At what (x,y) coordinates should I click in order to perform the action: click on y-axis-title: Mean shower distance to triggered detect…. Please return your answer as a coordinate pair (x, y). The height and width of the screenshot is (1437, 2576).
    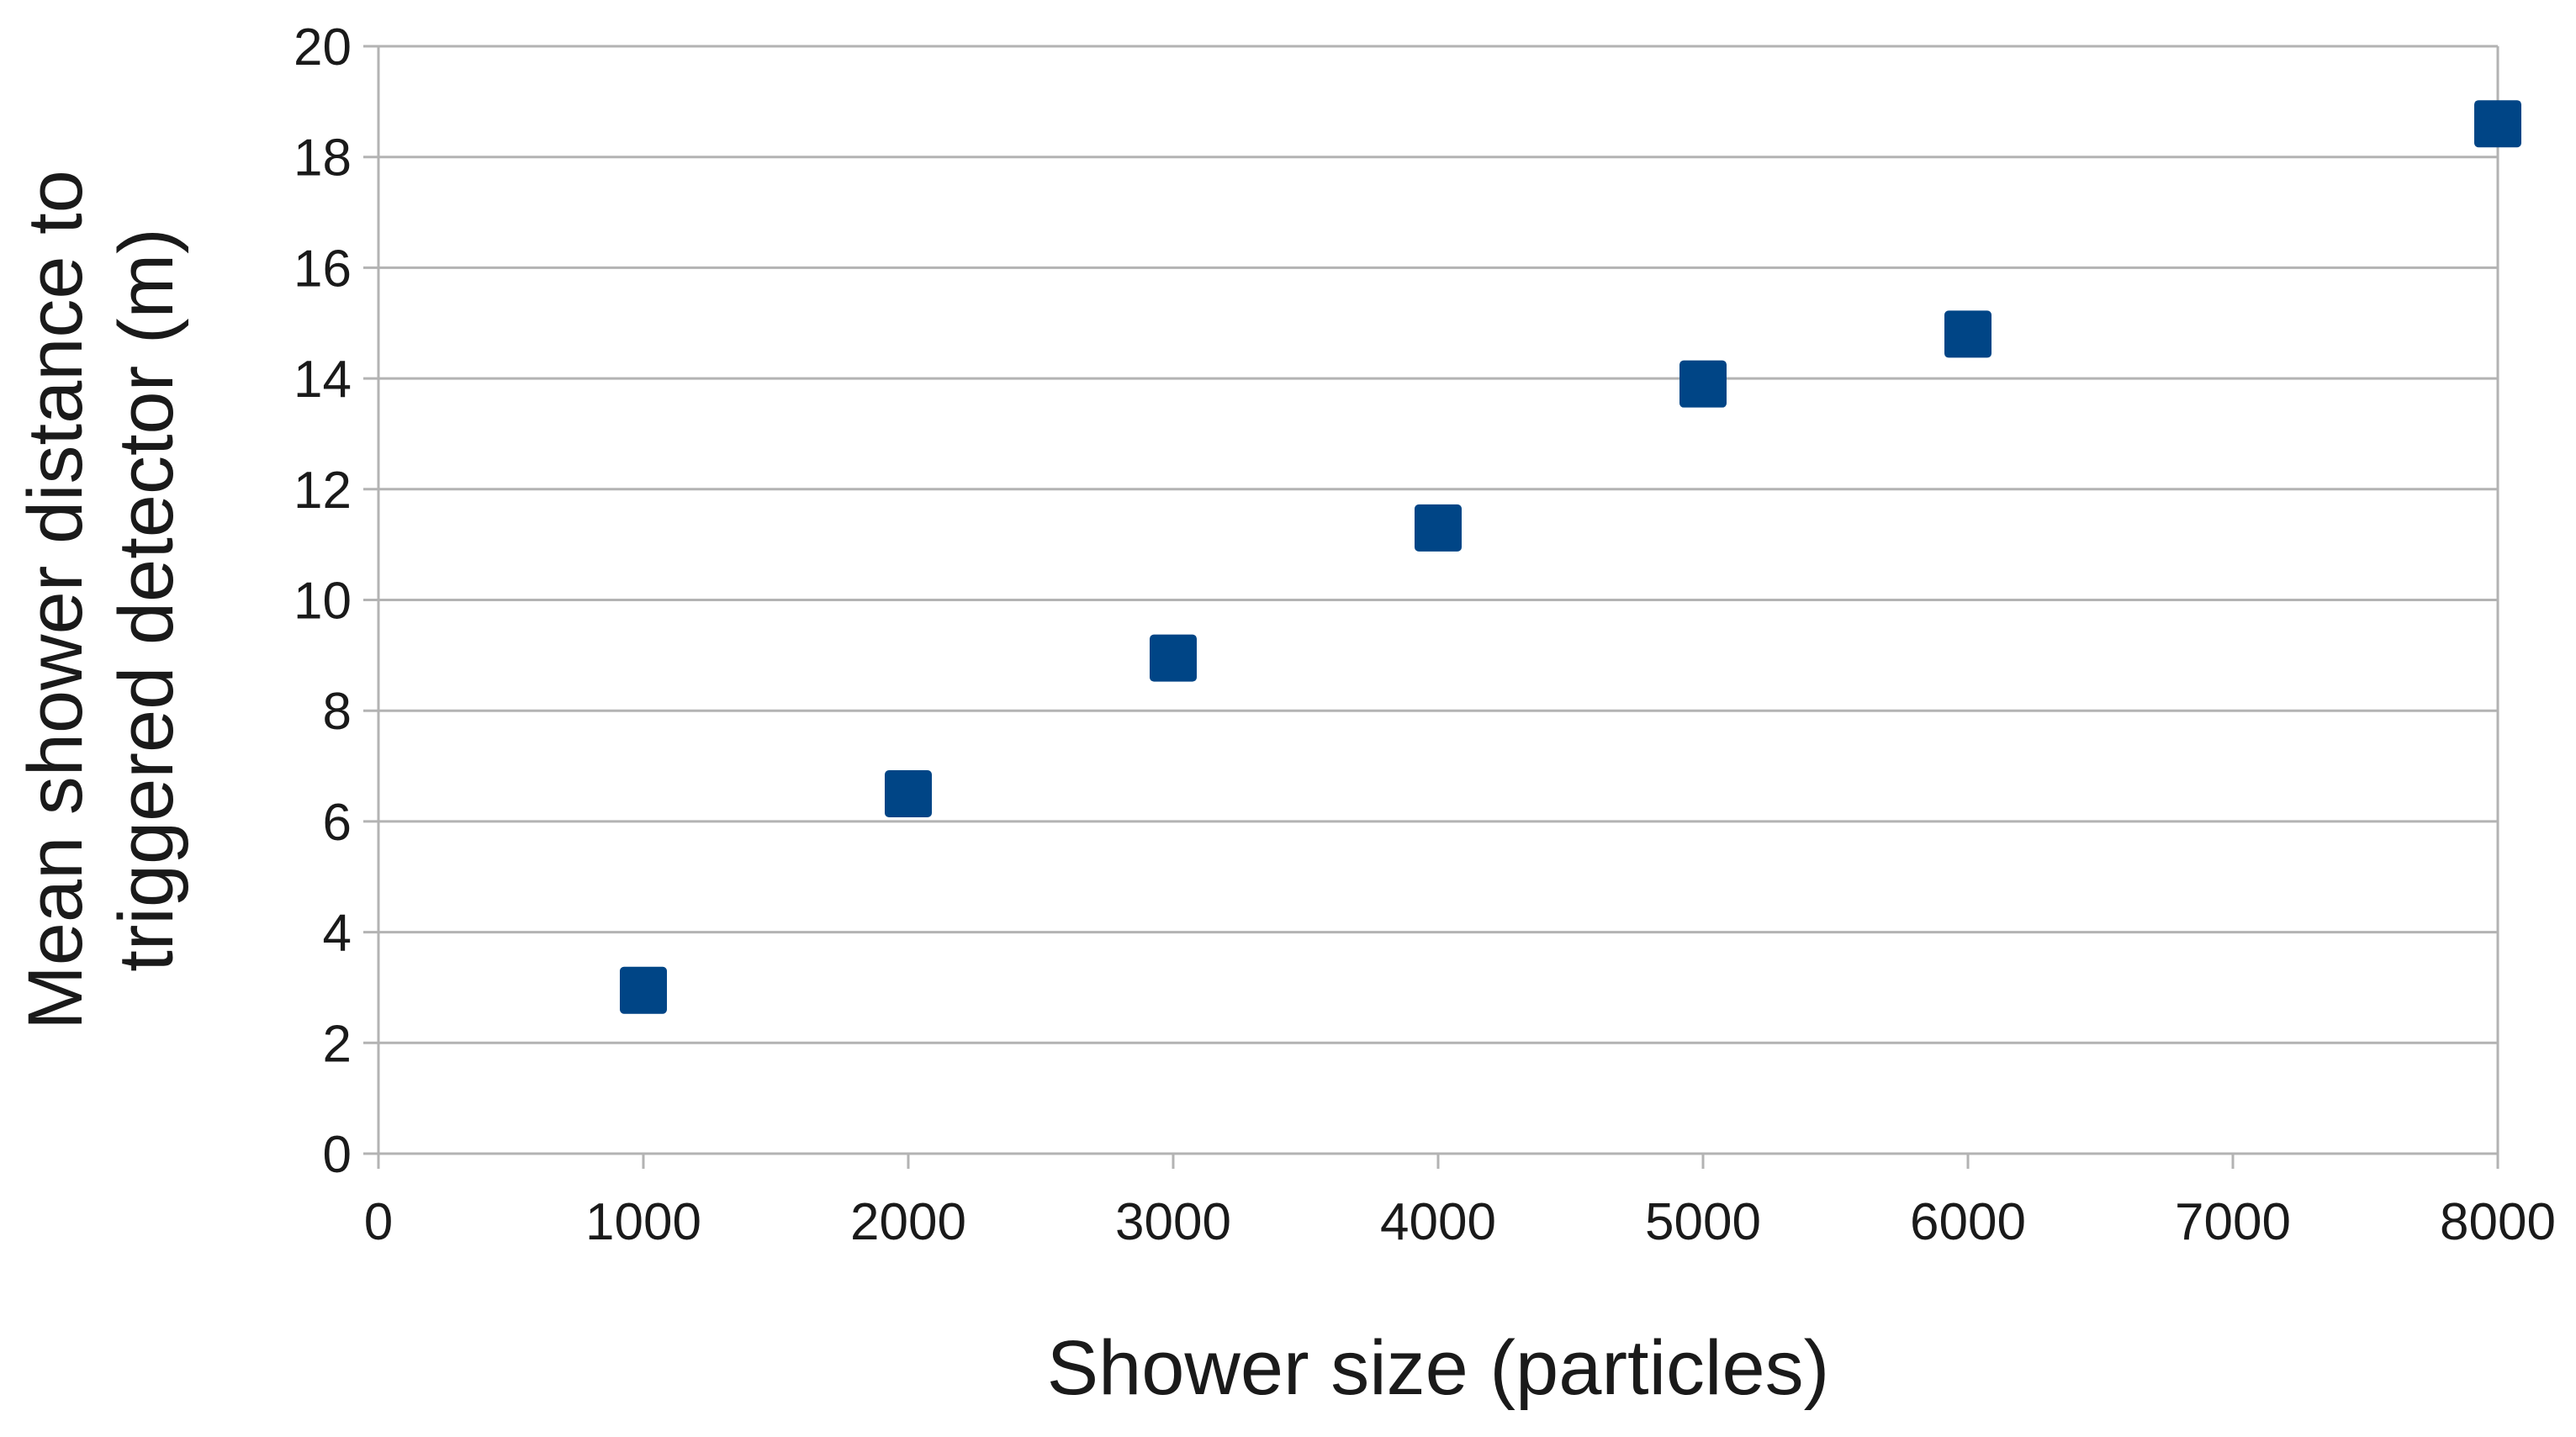
    Looking at the image, I should click on (101, 600).